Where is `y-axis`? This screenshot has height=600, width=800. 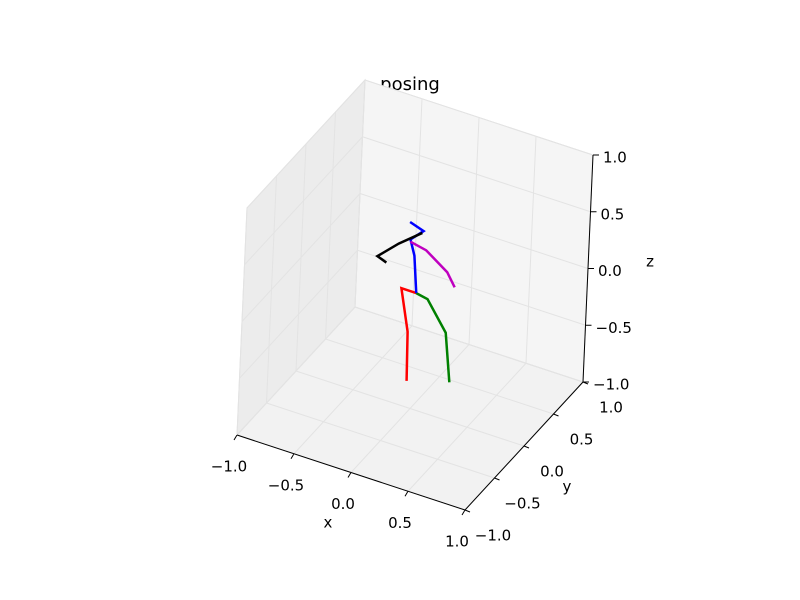
y-axis is located at coordinates (524, 446).